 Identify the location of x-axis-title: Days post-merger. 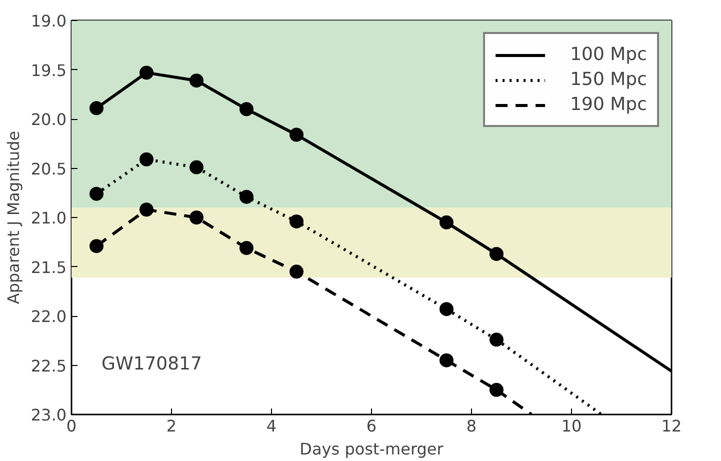
(372, 449).